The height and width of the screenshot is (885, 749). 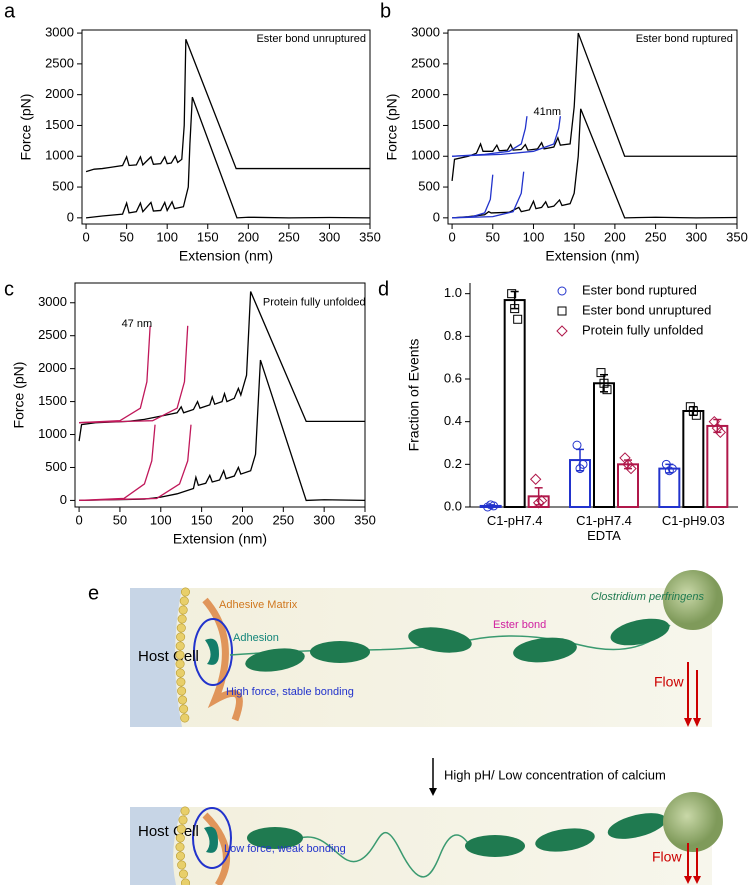 What do you see at coordinates (604, 528) in the screenshot?
I see `x-tick-label: C1-pH7.4 EDTA` at bounding box center [604, 528].